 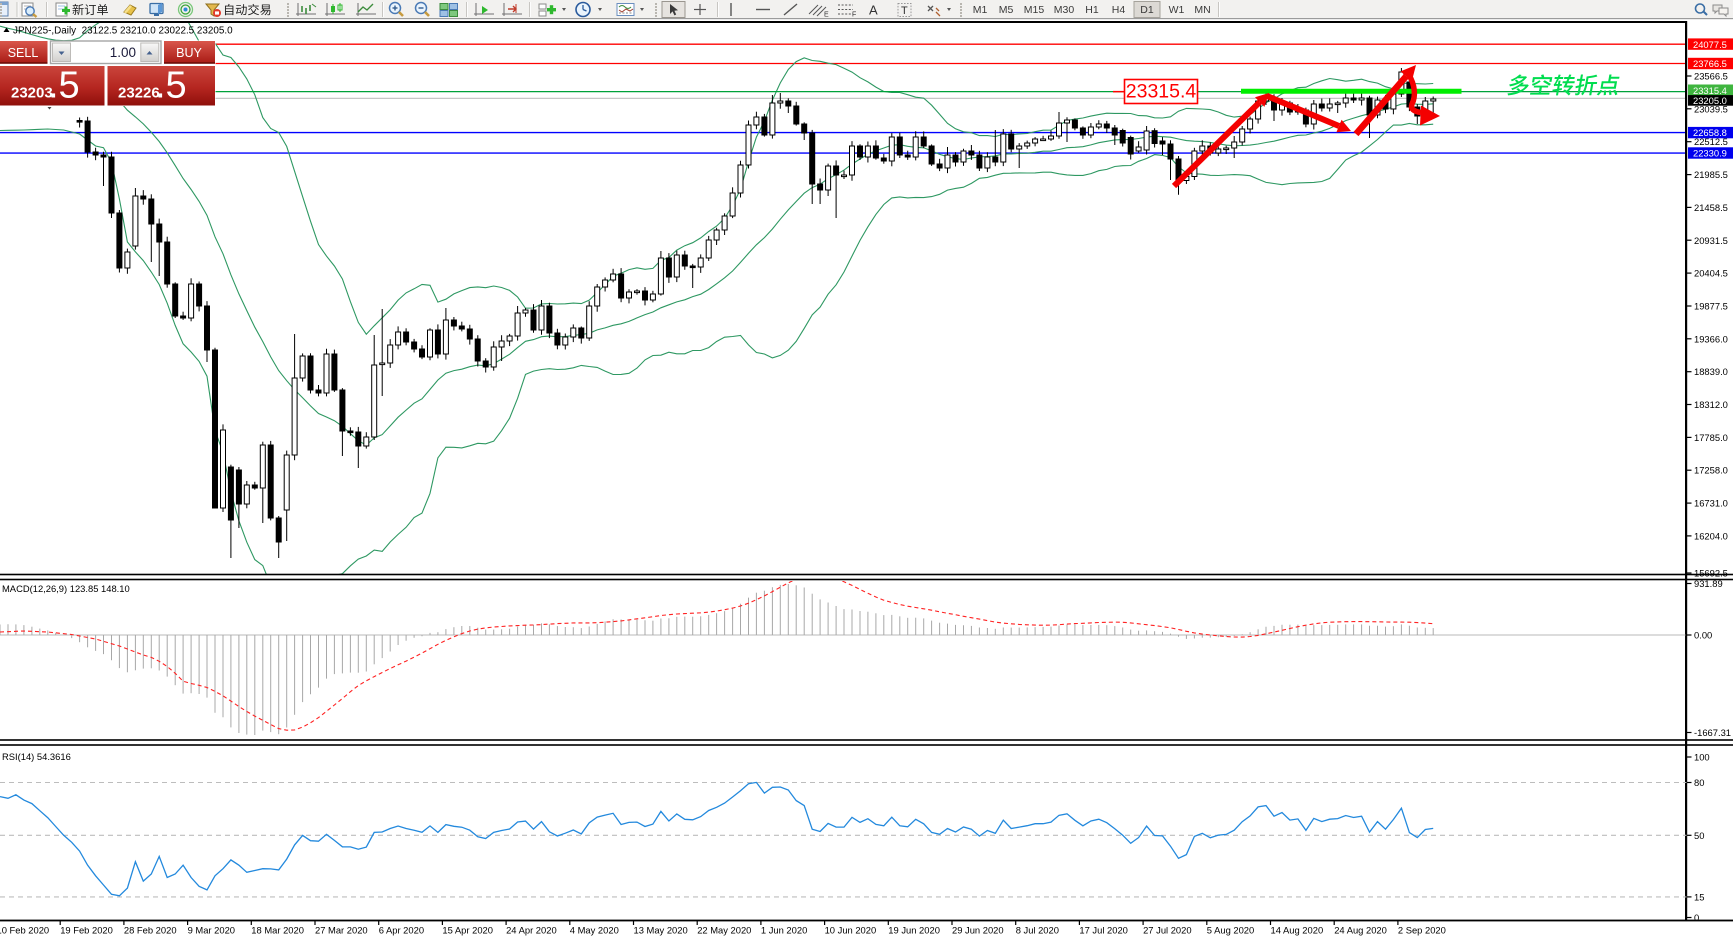 What do you see at coordinates (341, 930) in the screenshot?
I see `svg-text: 27 Mar 2020` at bounding box center [341, 930].